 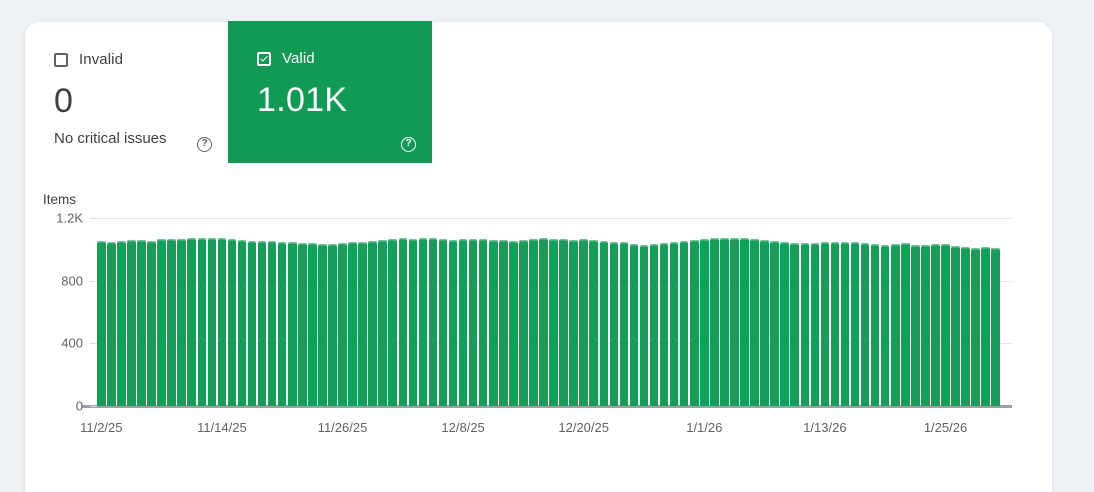 I want to click on valid-checkbox, so click(x=264, y=58).